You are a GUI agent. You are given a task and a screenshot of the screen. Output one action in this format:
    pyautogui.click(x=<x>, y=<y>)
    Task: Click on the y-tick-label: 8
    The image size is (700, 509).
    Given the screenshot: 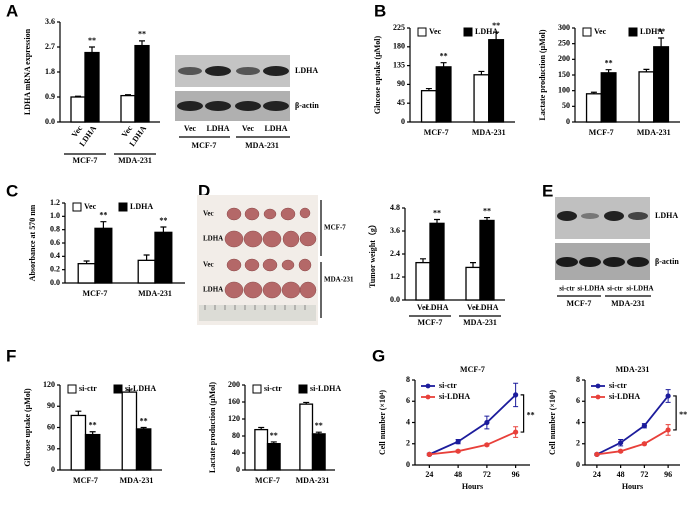 What is the action you would take?
    pyautogui.click(x=408, y=379)
    